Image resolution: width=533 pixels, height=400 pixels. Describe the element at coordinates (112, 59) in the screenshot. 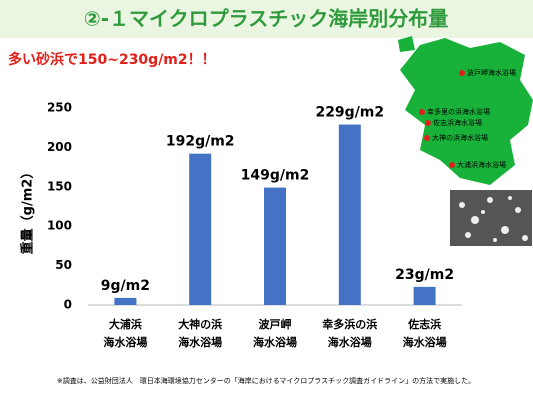

I see `subtitle: 多い砂浜で150~230g/m2！！` at that location.